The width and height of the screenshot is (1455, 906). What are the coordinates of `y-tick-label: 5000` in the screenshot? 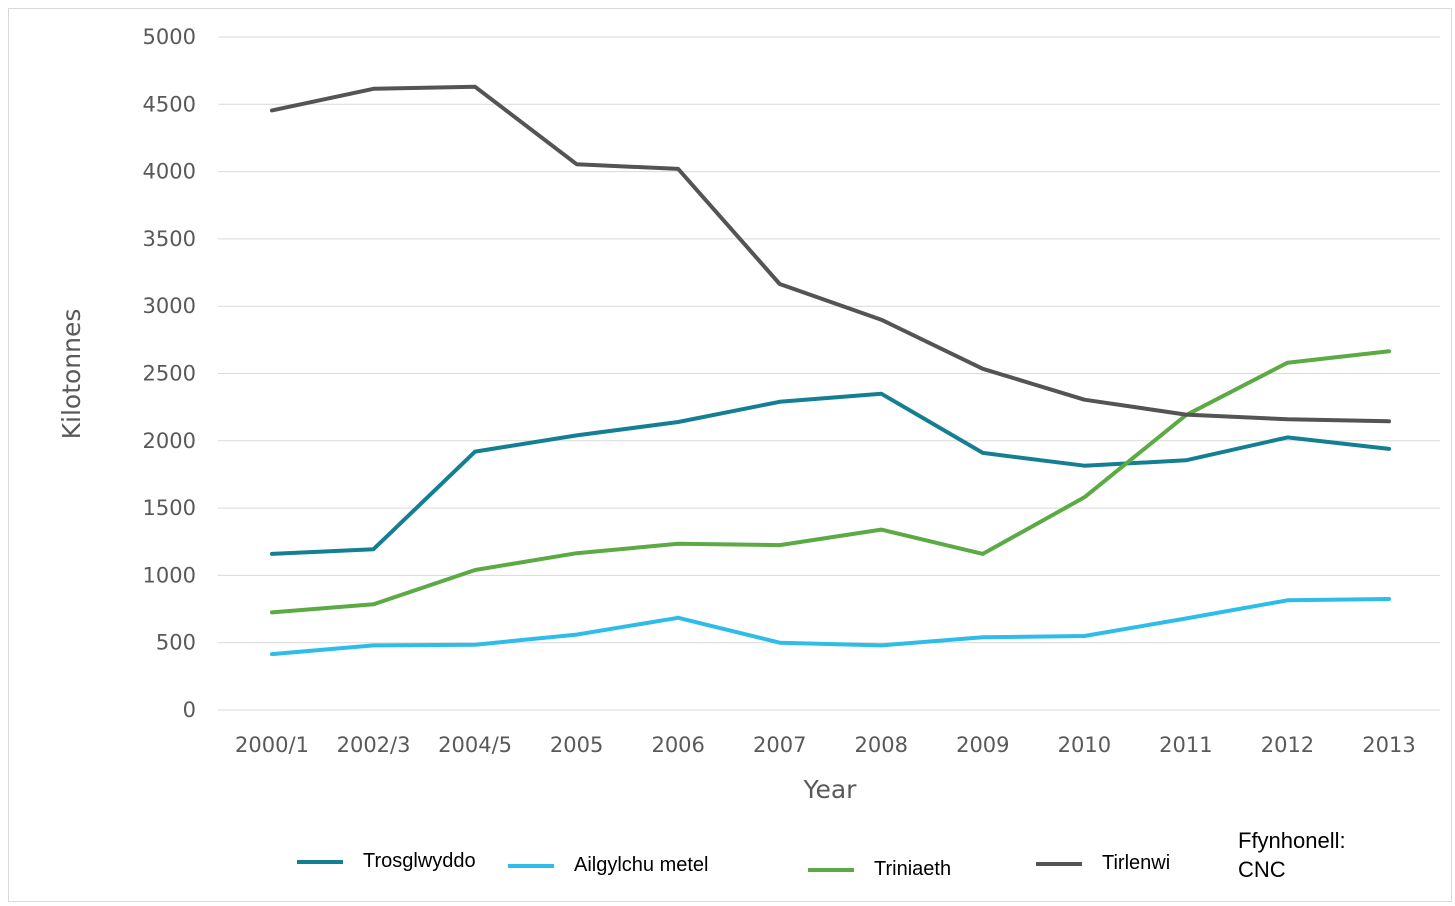 It's located at (169, 37).